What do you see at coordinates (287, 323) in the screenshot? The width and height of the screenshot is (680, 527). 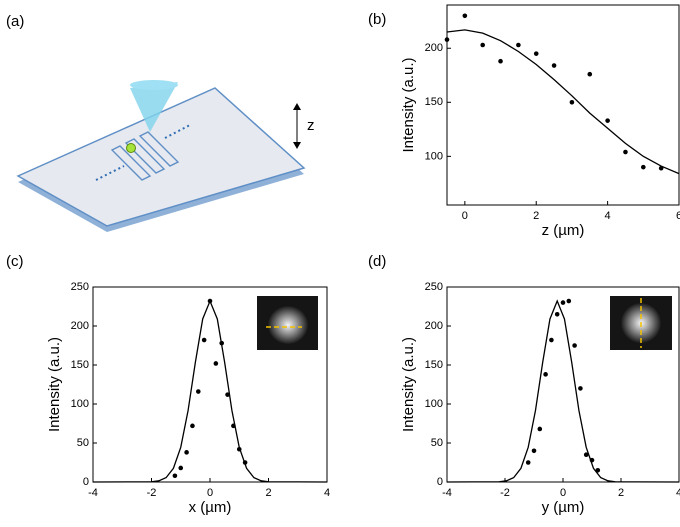 I see `inset-c` at bounding box center [287, 323].